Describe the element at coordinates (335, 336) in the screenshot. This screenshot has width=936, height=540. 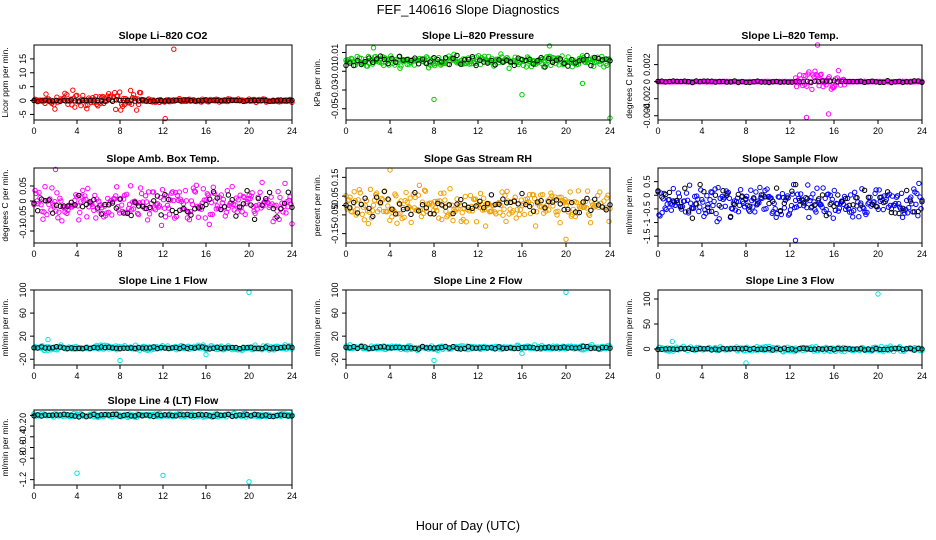
I see `y-tick-label: 20` at that location.